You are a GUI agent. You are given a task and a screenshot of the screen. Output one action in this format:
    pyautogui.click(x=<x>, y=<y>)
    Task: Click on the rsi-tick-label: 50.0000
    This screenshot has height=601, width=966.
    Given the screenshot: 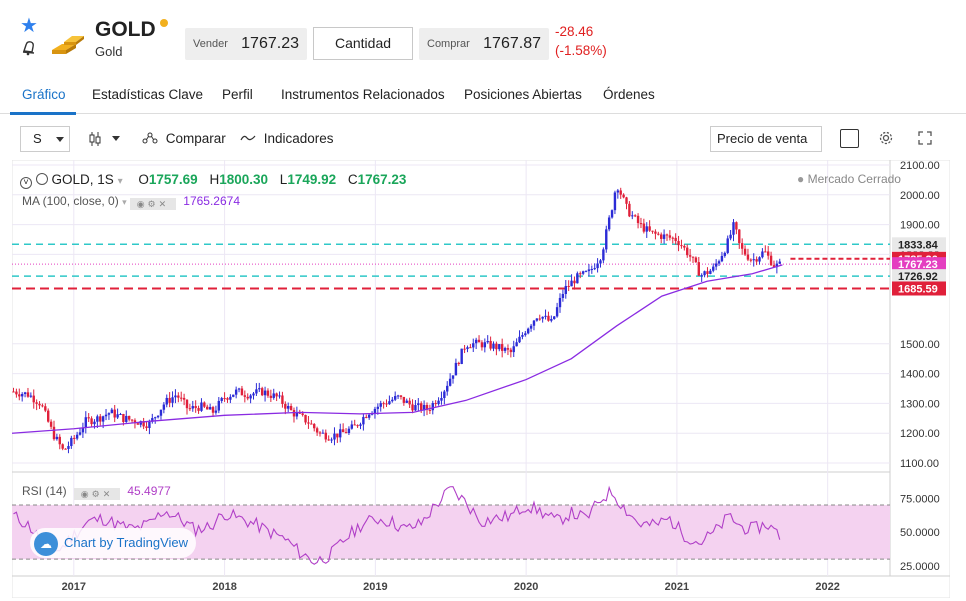 What is the action you would take?
    pyautogui.click(x=920, y=533)
    